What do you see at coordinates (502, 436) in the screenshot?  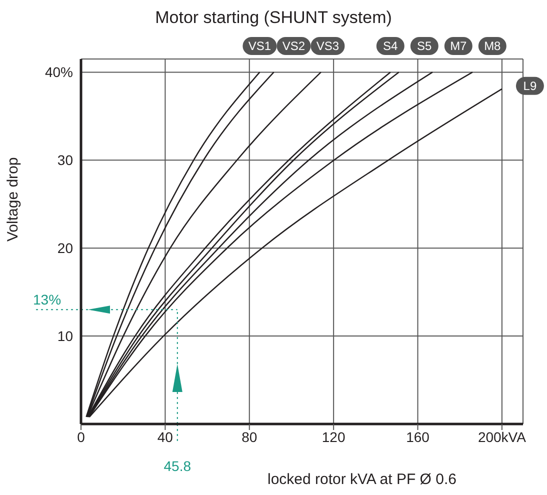 I see `x-tick-label: 200kVA` at bounding box center [502, 436].